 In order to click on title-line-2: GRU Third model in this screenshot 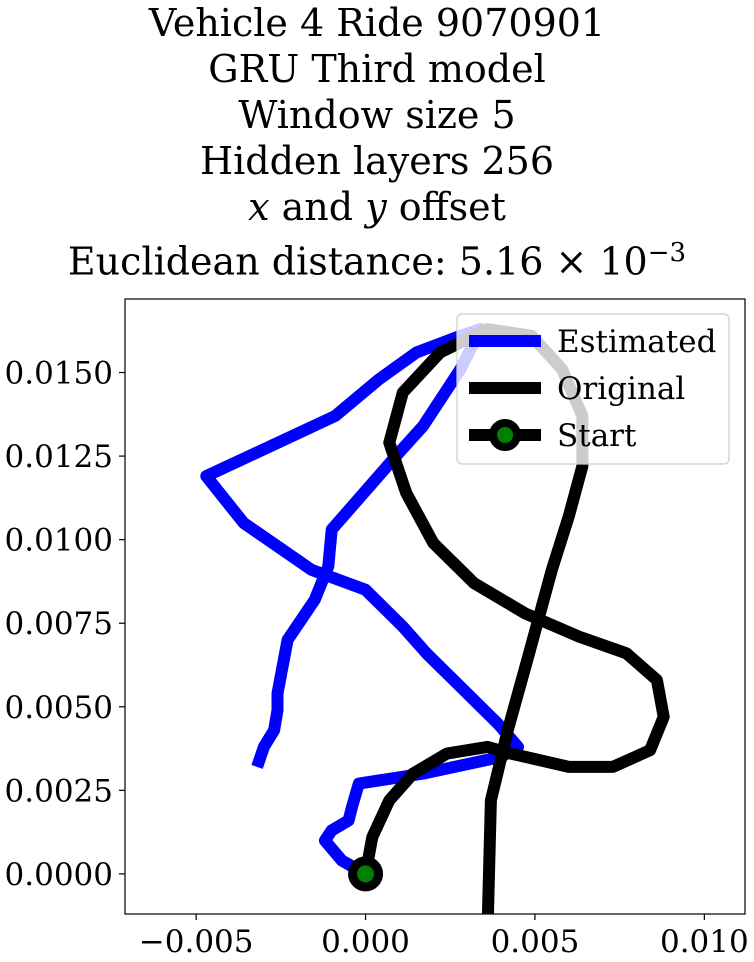, I will do `click(377, 69)`.